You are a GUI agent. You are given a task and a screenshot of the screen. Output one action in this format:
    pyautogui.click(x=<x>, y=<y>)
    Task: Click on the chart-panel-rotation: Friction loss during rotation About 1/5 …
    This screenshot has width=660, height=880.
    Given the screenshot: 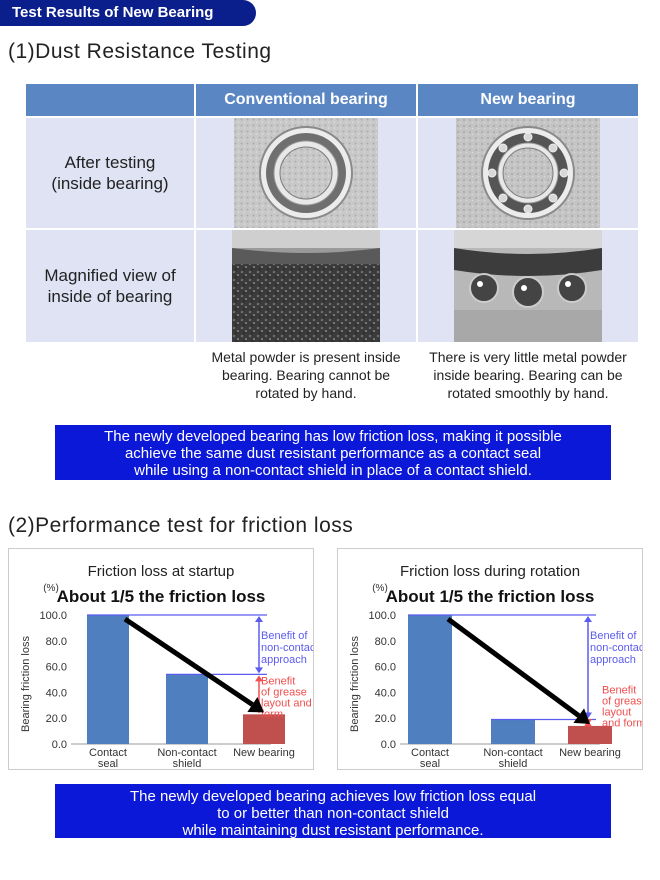 What is the action you would take?
    pyautogui.click(x=490, y=659)
    